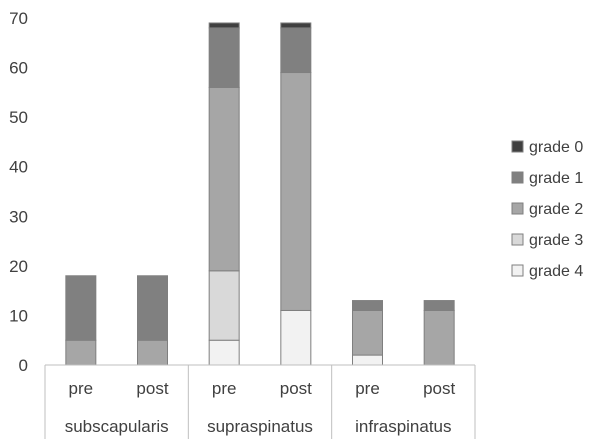 Image resolution: width=591 pixels, height=439 pixels. What do you see at coordinates (556, 240) in the screenshot?
I see `legend-label: grade 3` at bounding box center [556, 240].